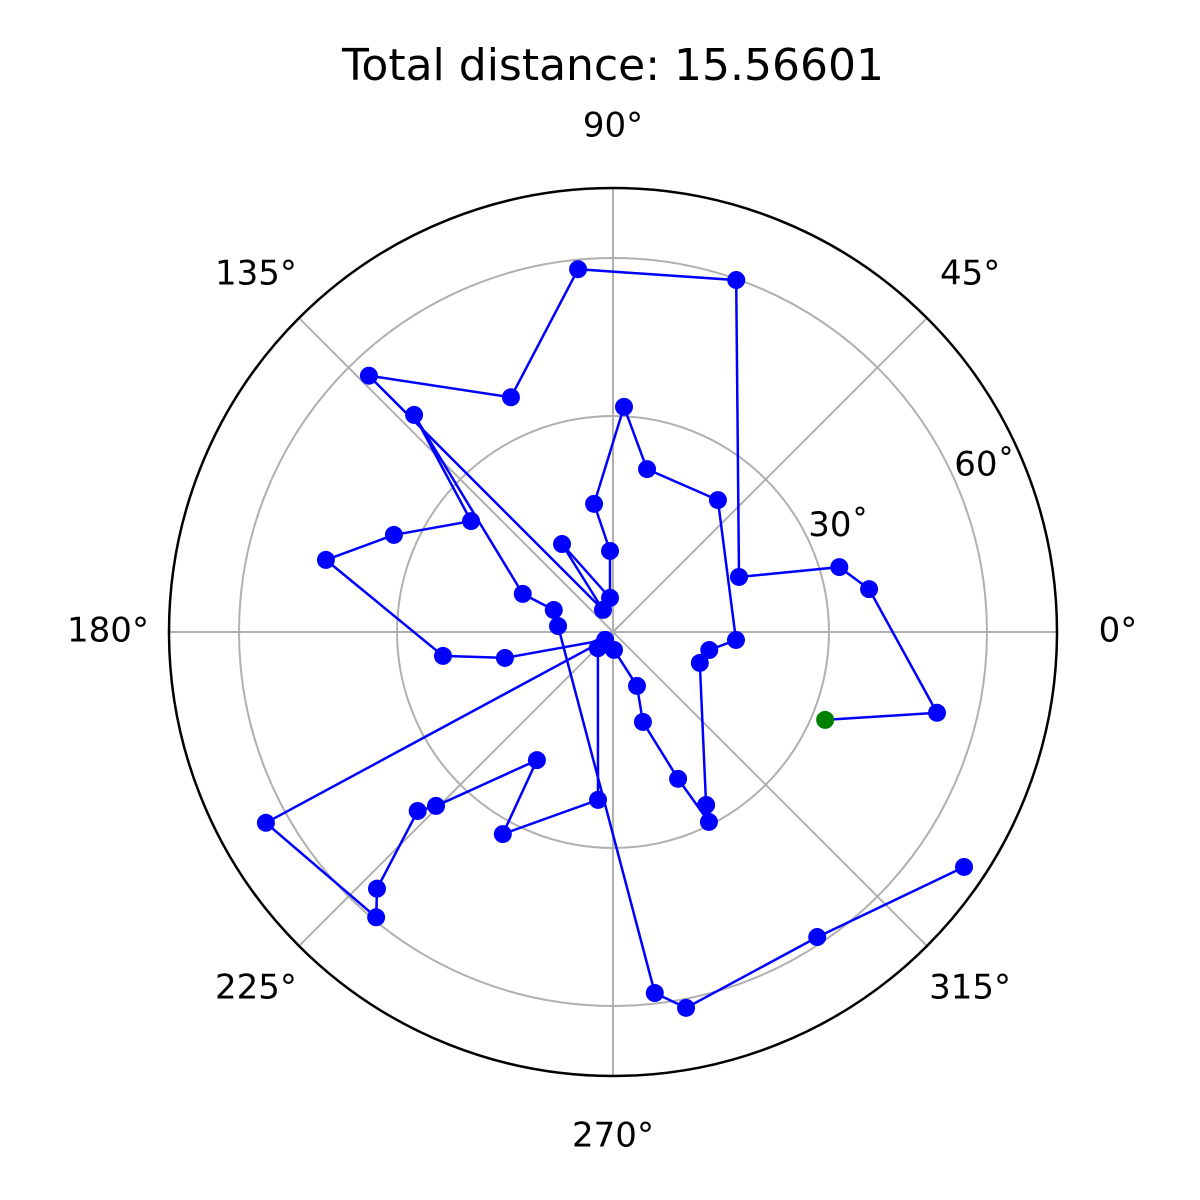  What do you see at coordinates (256, 988) in the screenshot?
I see `x-tick-label: 225°` at bounding box center [256, 988].